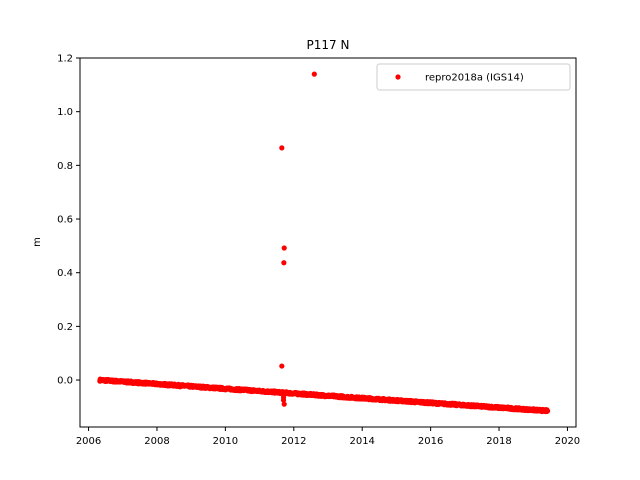 The image size is (640, 480). Describe the element at coordinates (156, 441) in the screenshot. I see `x-tick-label: 2008` at that location.